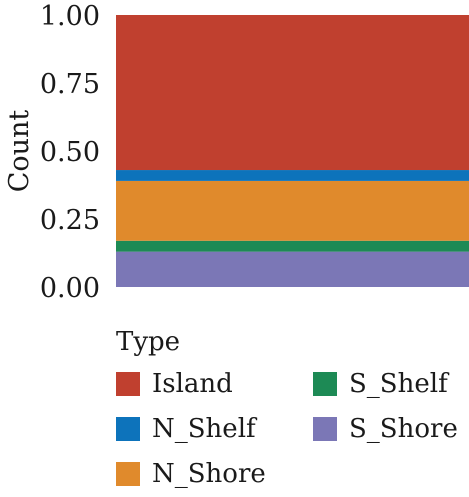  Describe the element at coordinates (398, 384) in the screenshot. I see `legend-label-s-shelf: S_Shelf` at that location.